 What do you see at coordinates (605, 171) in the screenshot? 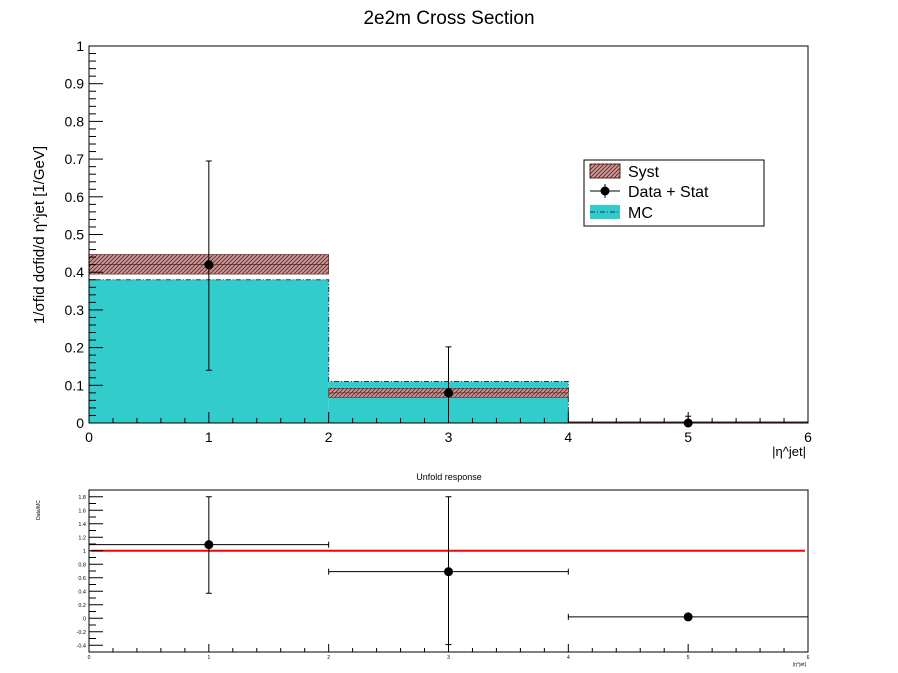
I see `legend-syst-swatch` at bounding box center [605, 171].